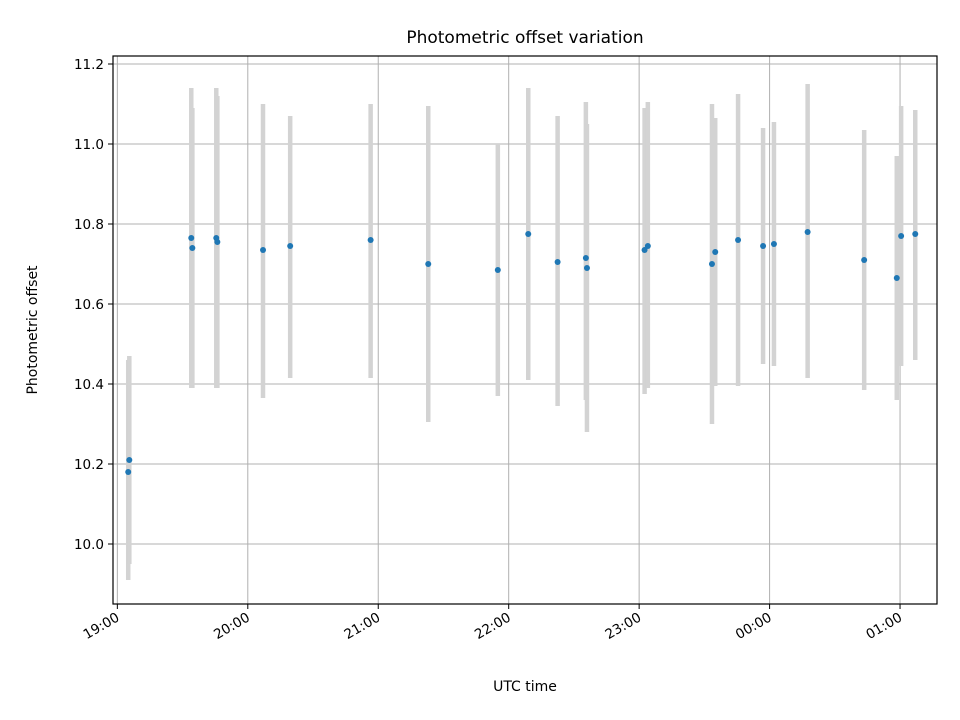 Image resolution: width=960 pixels, height=720 pixels. What do you see at coordinates (89, 305) in the screenshot?
I see `y-tick-label: 10.6` at bounding box center [89, 305].